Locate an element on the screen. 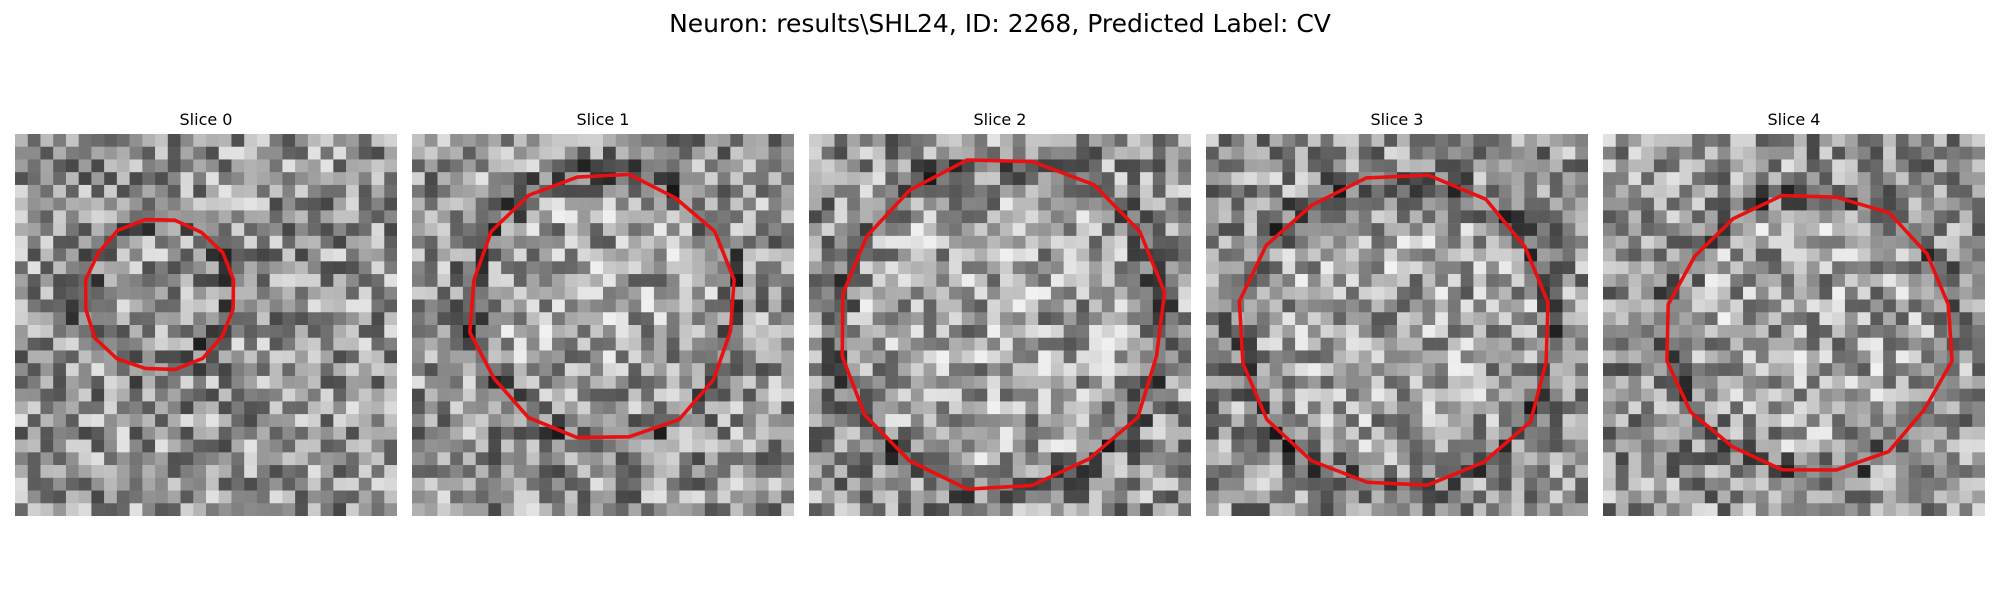 The height and width of the screenshot is (600, 2000). segmentation-contour is located at coordinates (602, 306).